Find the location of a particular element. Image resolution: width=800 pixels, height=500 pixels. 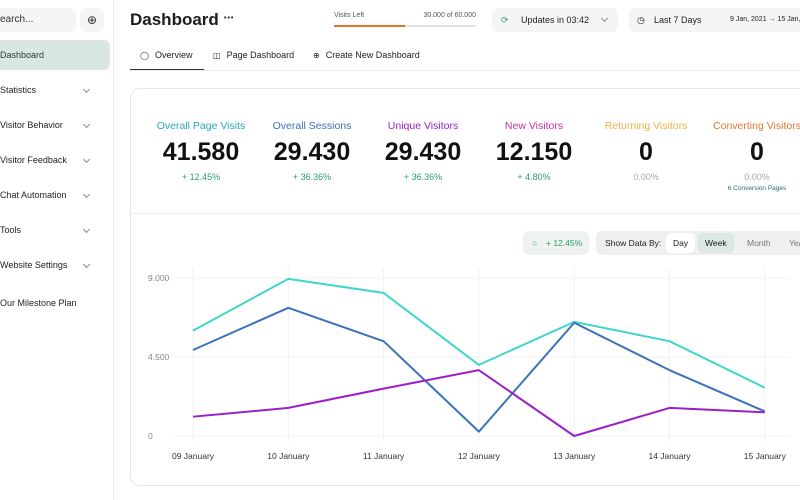

y-tick-label: 0 is located at coordinates (150, 436).